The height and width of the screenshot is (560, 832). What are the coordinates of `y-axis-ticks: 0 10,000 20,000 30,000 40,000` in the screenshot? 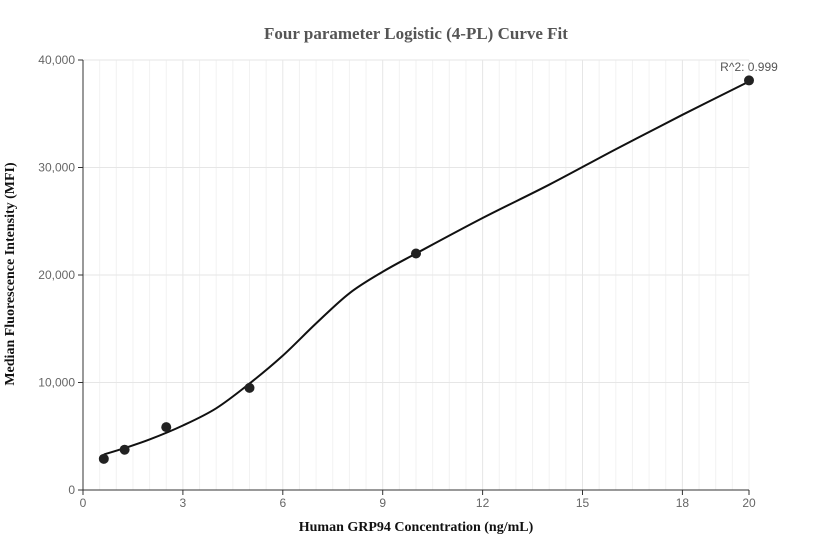 It's located at (60, 275).